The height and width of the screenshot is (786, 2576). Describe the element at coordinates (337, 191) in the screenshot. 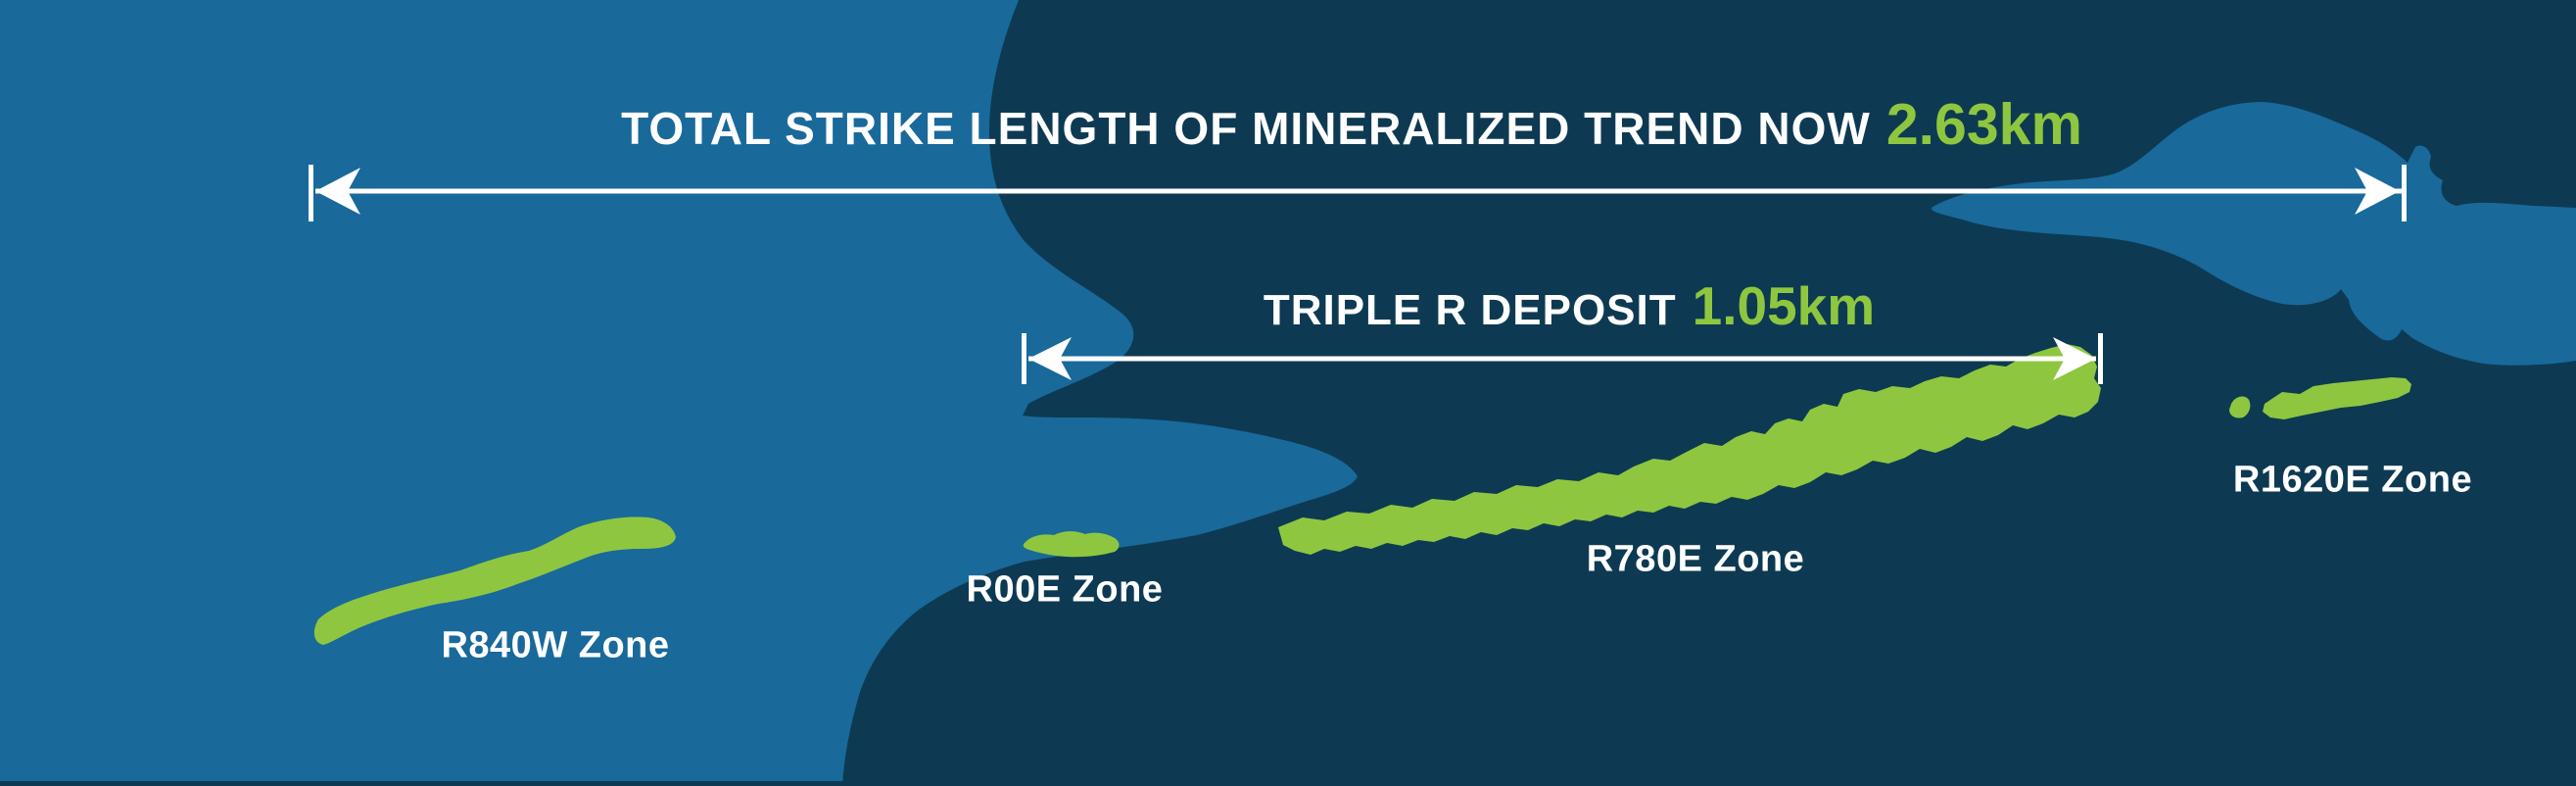

I see `total-strike-left-arrowhead` at that location.